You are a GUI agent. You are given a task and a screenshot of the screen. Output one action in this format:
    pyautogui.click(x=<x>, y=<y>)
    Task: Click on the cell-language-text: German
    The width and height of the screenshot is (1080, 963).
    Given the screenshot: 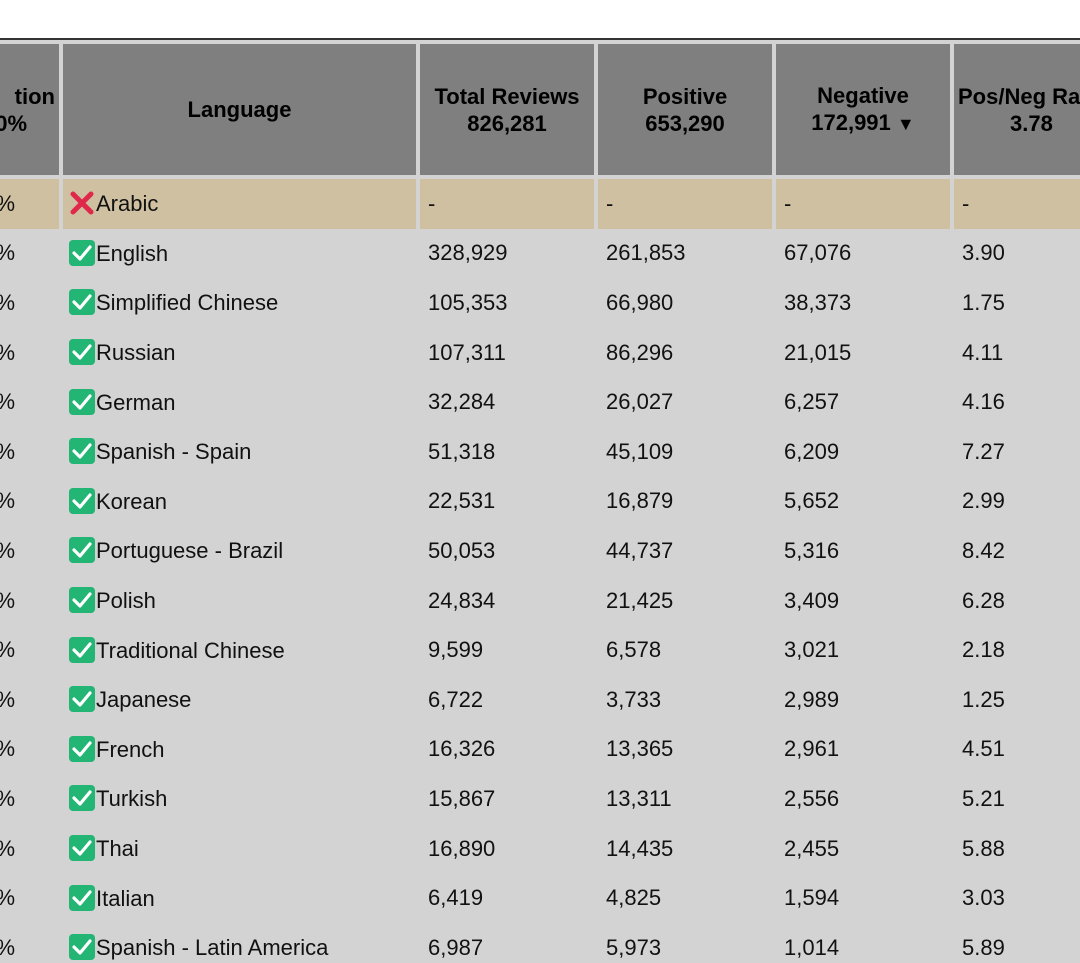 What is the action you would take?
    pyautogui.click(x=136, y=402)
    